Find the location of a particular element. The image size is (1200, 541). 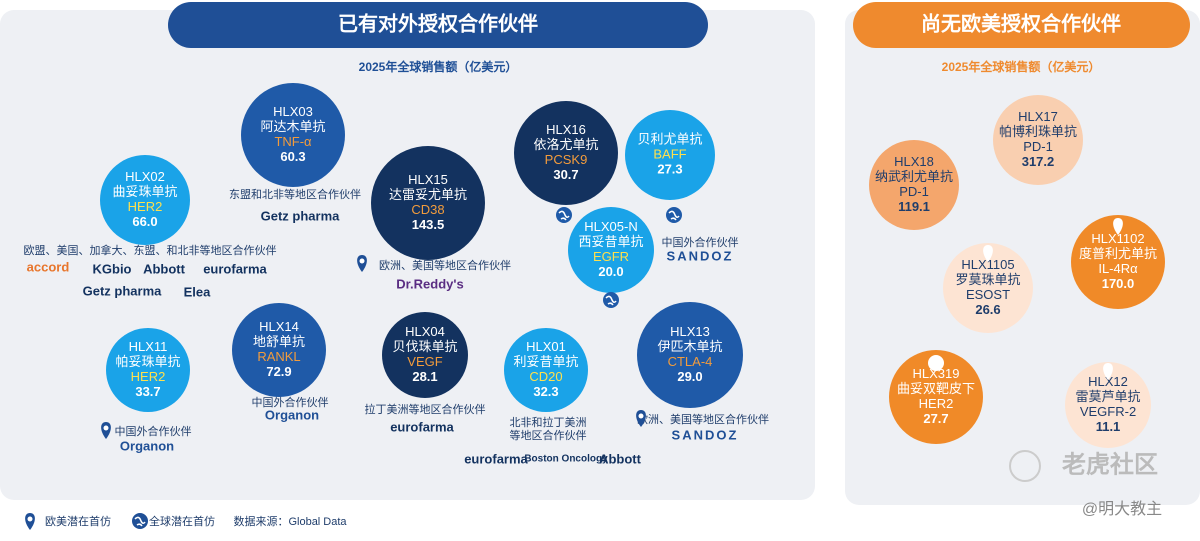

product-code: HLX03 is located at coordinates (293, 111).